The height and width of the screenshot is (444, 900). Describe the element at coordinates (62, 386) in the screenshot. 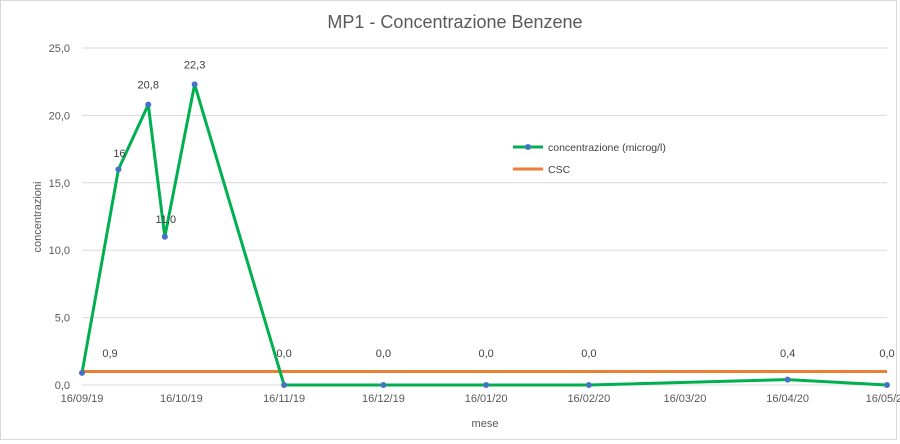

I see `y-tick-label: 0,0` at that location.